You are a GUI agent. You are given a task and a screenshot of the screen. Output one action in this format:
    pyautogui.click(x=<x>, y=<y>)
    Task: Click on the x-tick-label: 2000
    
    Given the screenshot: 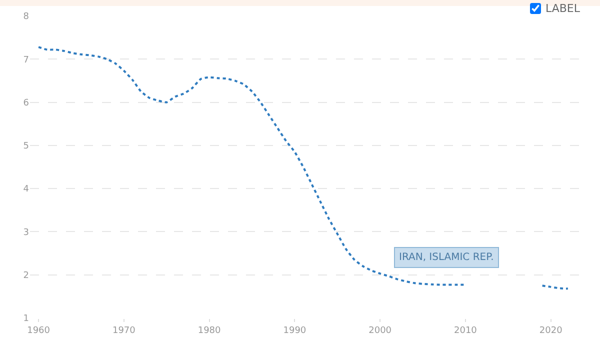 What is the action you would take?
    pyautogui.click(x=380, y=331)
    